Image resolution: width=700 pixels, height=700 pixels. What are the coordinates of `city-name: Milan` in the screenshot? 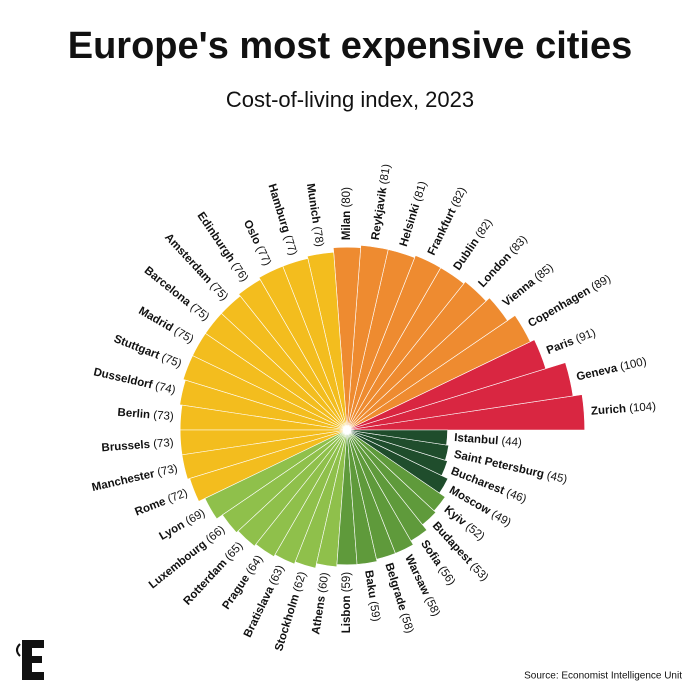 It's located at (347, 225).